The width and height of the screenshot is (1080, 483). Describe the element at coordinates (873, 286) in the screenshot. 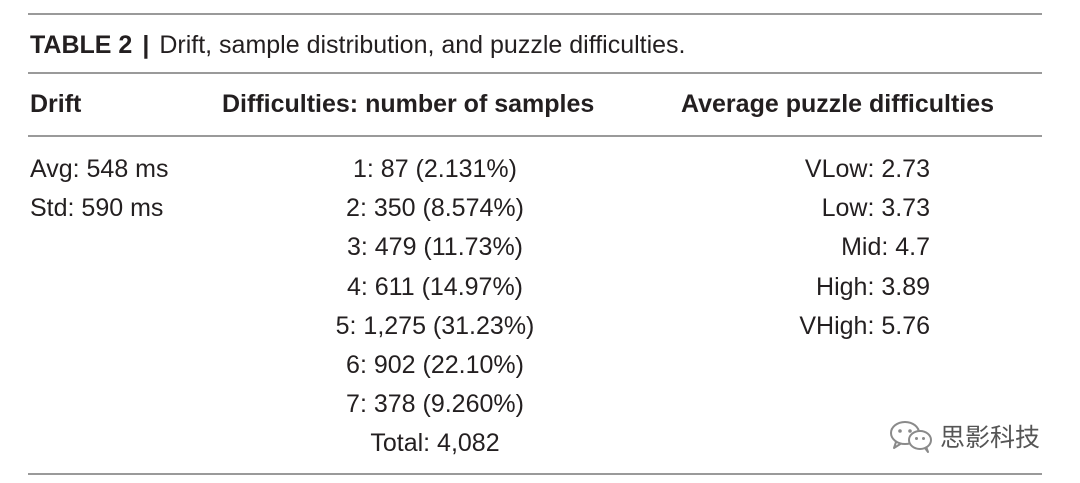

I see `average-cell: High: 3.89` at that location.